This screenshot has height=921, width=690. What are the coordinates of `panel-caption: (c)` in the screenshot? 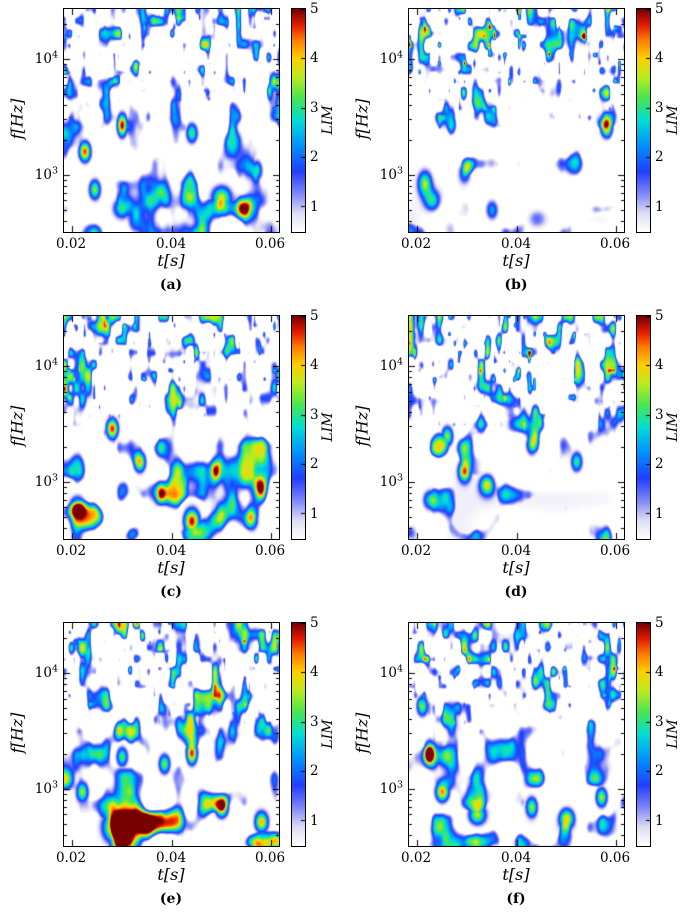 It's located at (171, 592).